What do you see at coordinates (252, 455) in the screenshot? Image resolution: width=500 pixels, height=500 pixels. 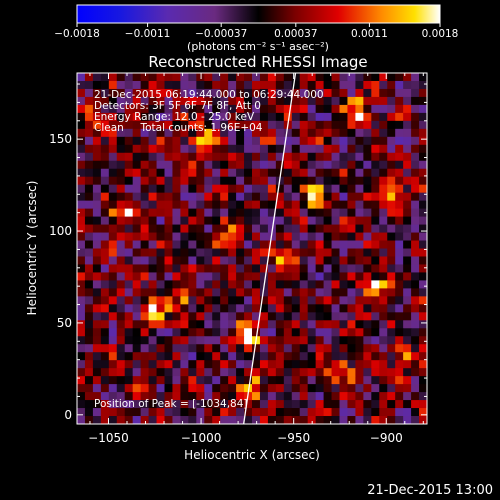 I see `x-axis-label: Heliocentric X (arcsec)` at bounding box center [252, 455].